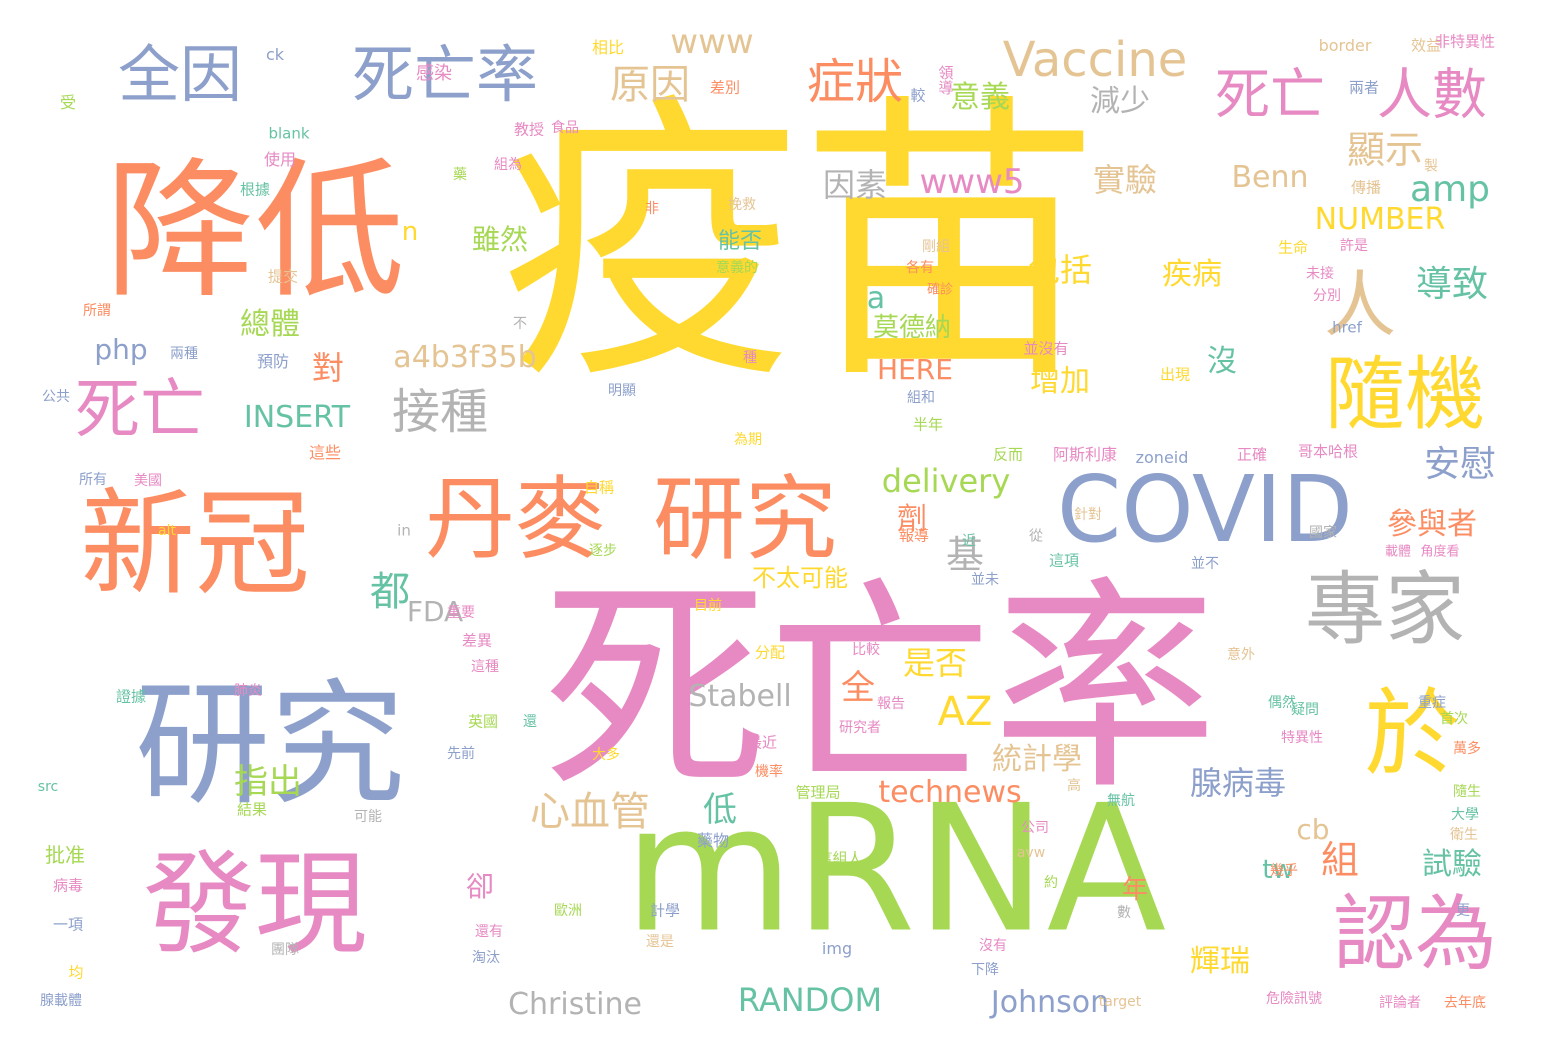 This screenshot has height=1052, width=1548. What do you see at coordinates (1465, 1003) in the screenshot?
I see `word-cjk-term: 去年底` at bounding box center [1465, 1003].